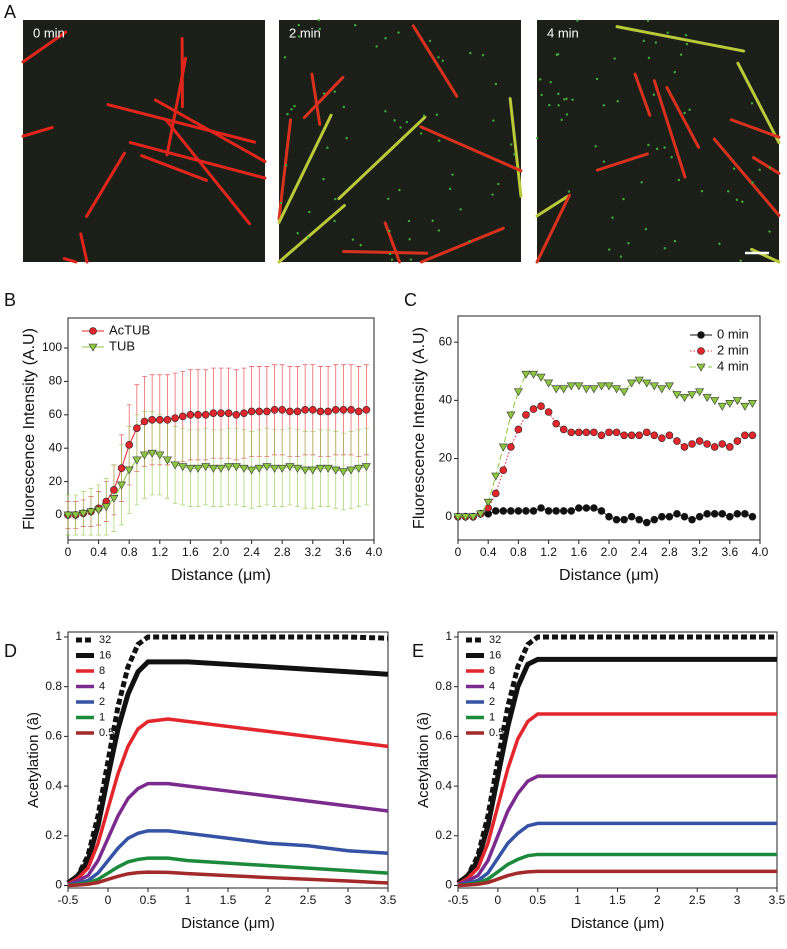  I want to click on x-tick-label: 3.5, so click(777, 900).